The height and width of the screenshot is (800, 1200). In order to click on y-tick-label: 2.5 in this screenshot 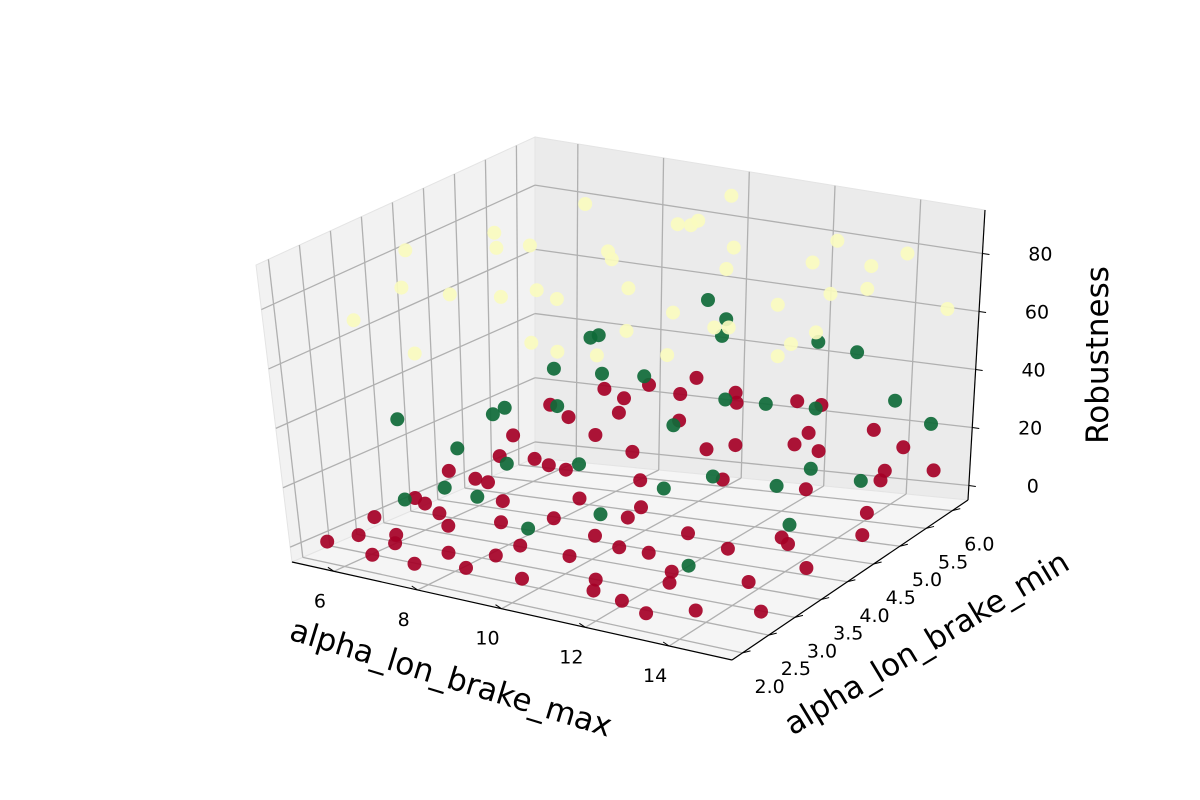, I will do `click(796, 669)`.